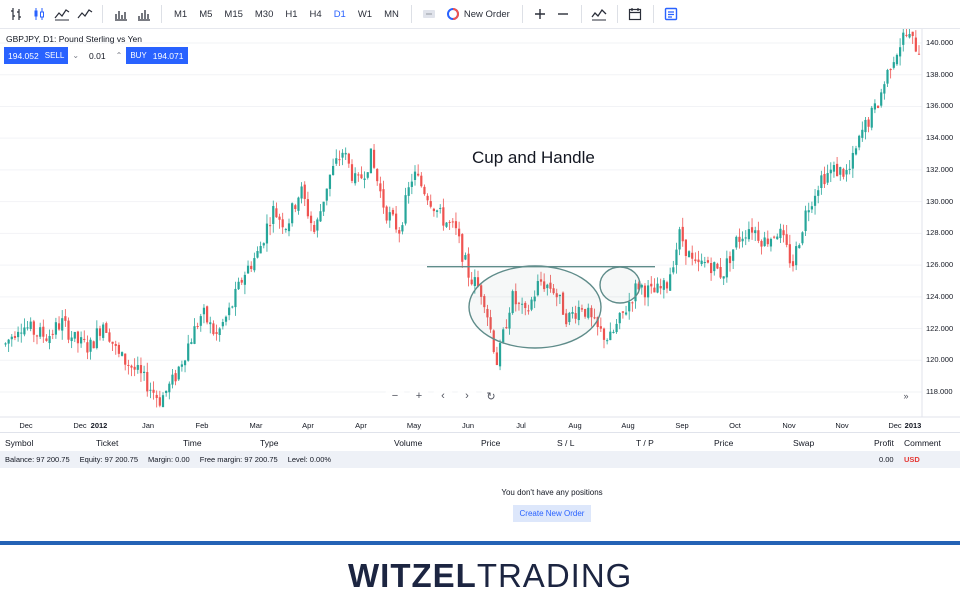  I want to click on timeframe-d1: D1, so click(339, 14).